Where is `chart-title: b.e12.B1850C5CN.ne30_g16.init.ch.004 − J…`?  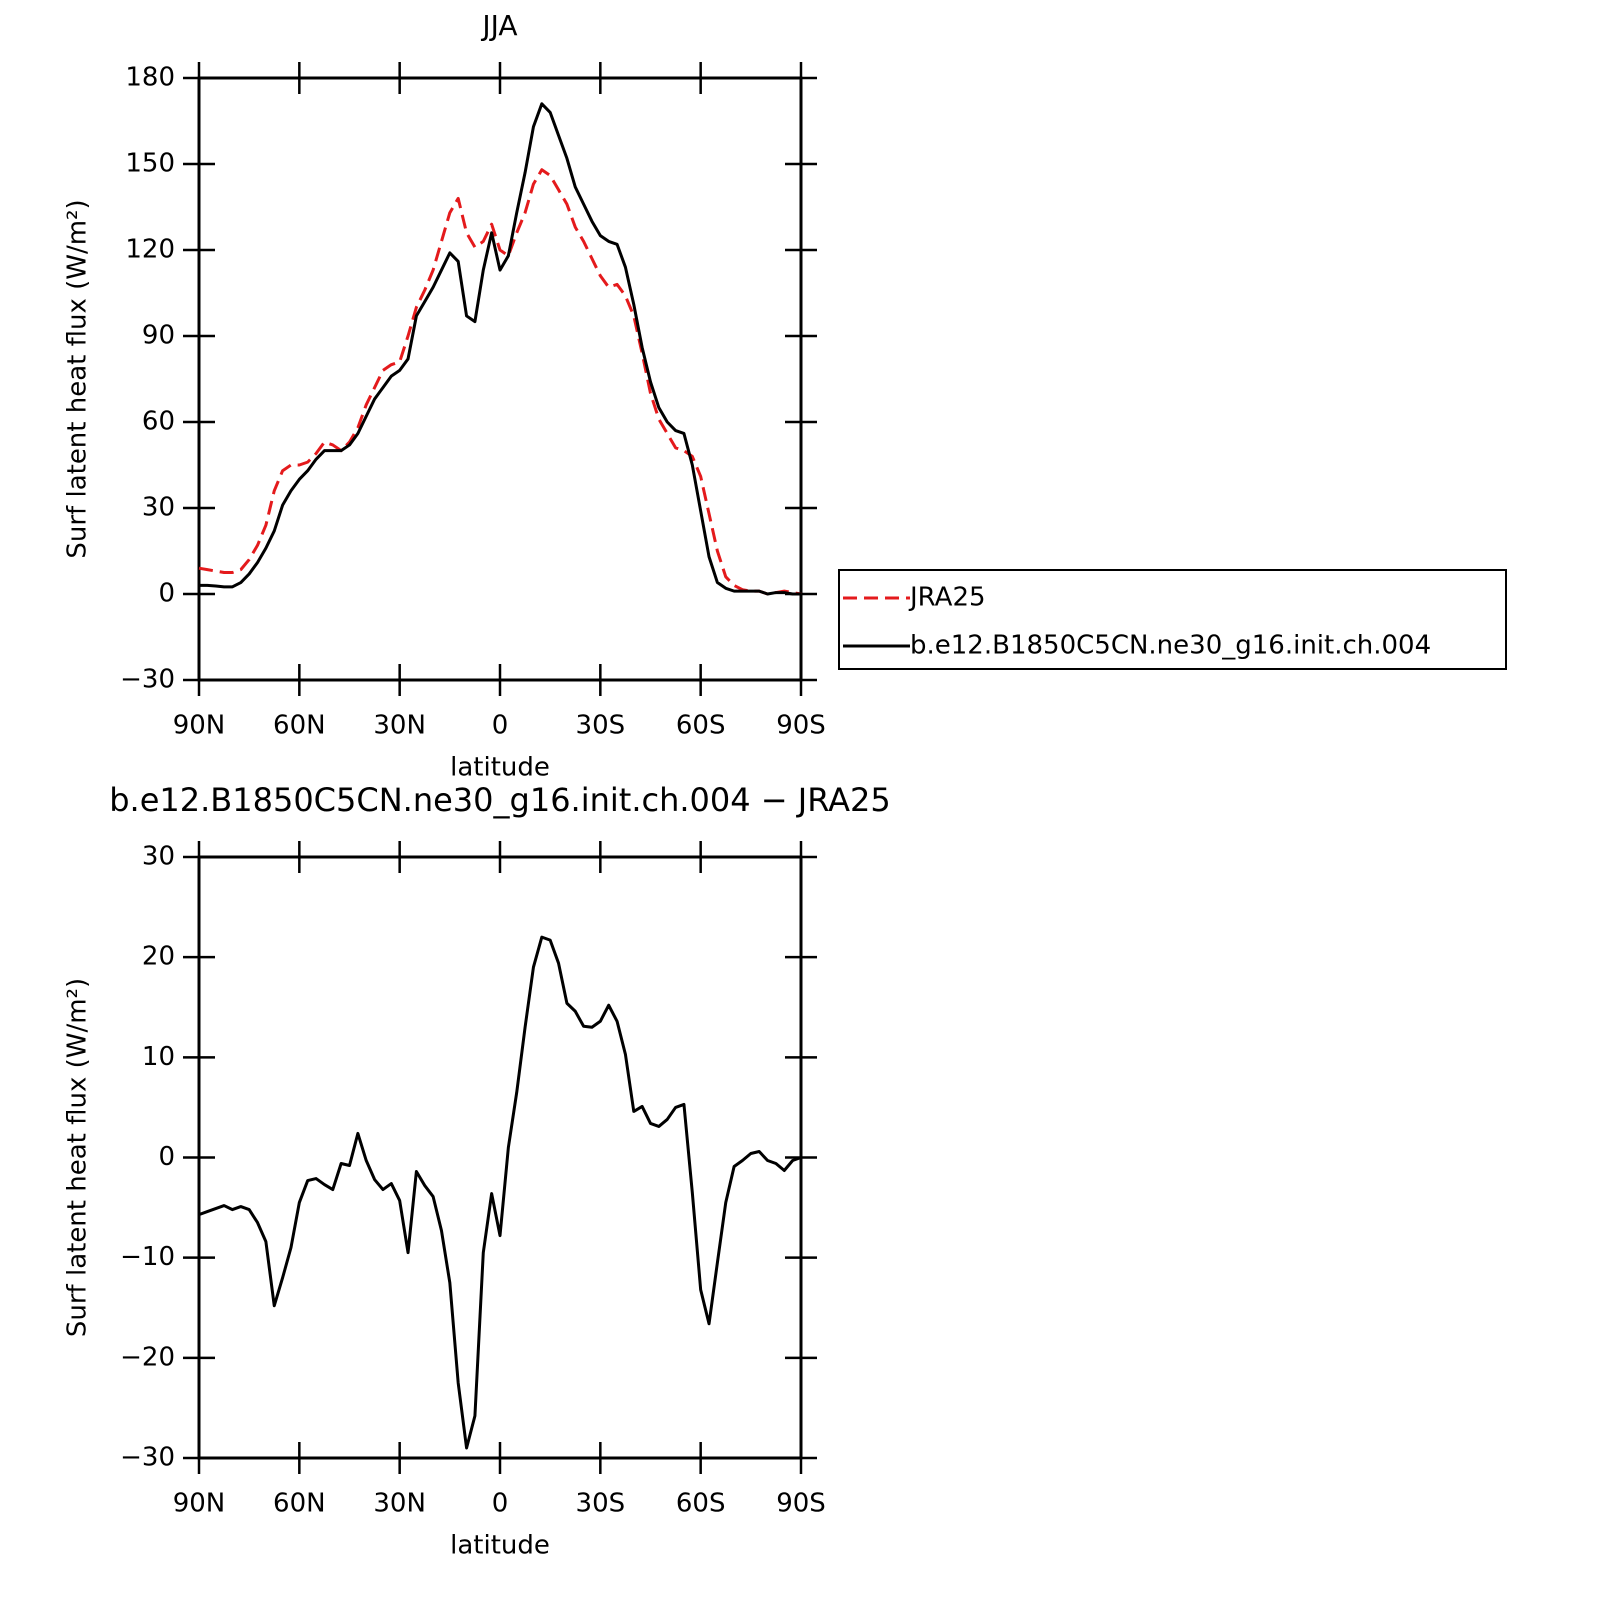
chart-title: b.e12.B1850C5CN.ne30_g16.init.ch.004 − J… is located at coordinates (500, 800).